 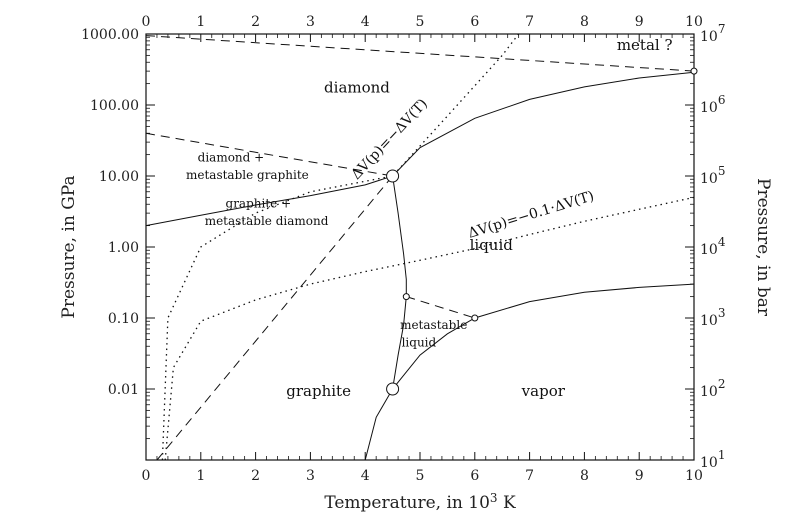 What do you see at coordinates (639, 476) in the screenshot?
I see `x-tick-label-bottom: 9` at bounding box center [639, 476].